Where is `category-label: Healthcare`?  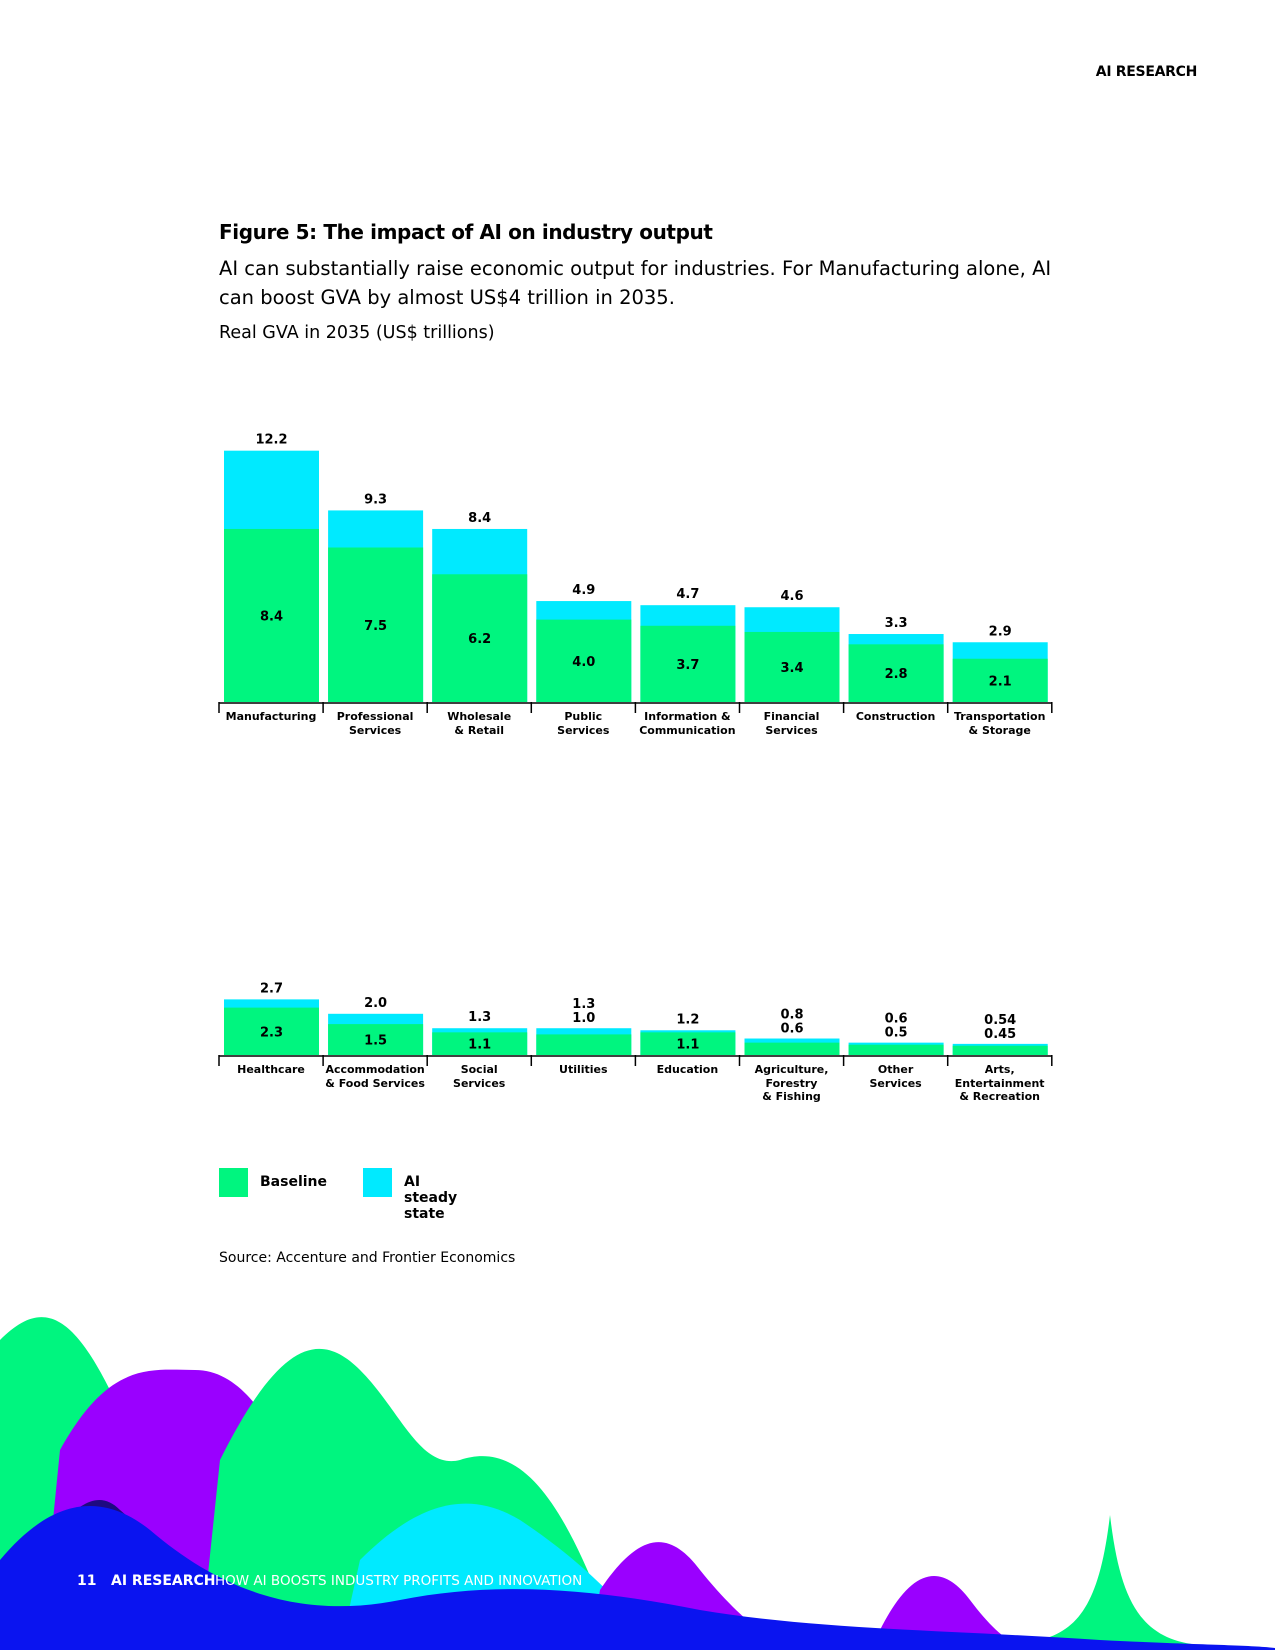 category-label: Healthcare is located at coordinates (271, 1069).